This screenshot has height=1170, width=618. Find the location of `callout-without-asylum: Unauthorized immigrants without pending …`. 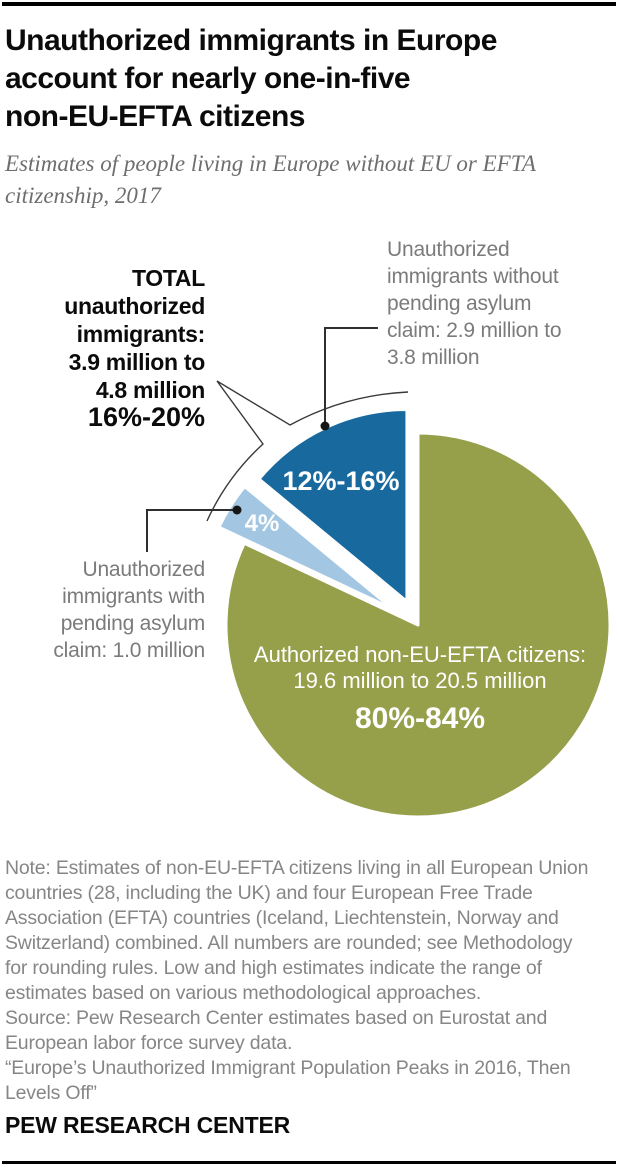

callout-without-asylum: Unauthorized immigrants without pending … is located at coordinates (474, 303).